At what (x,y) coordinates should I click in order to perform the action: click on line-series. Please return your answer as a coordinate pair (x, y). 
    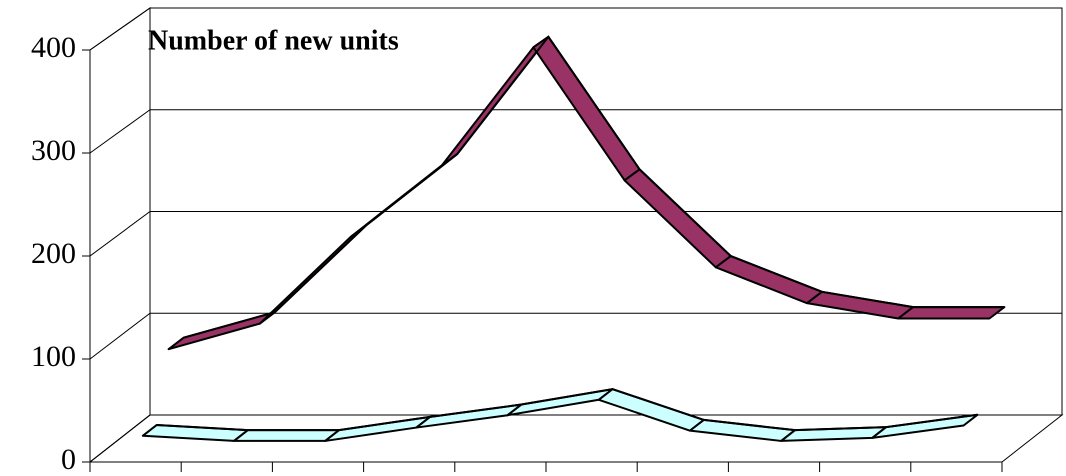
    Looking at the image, I should click on (567, 410).